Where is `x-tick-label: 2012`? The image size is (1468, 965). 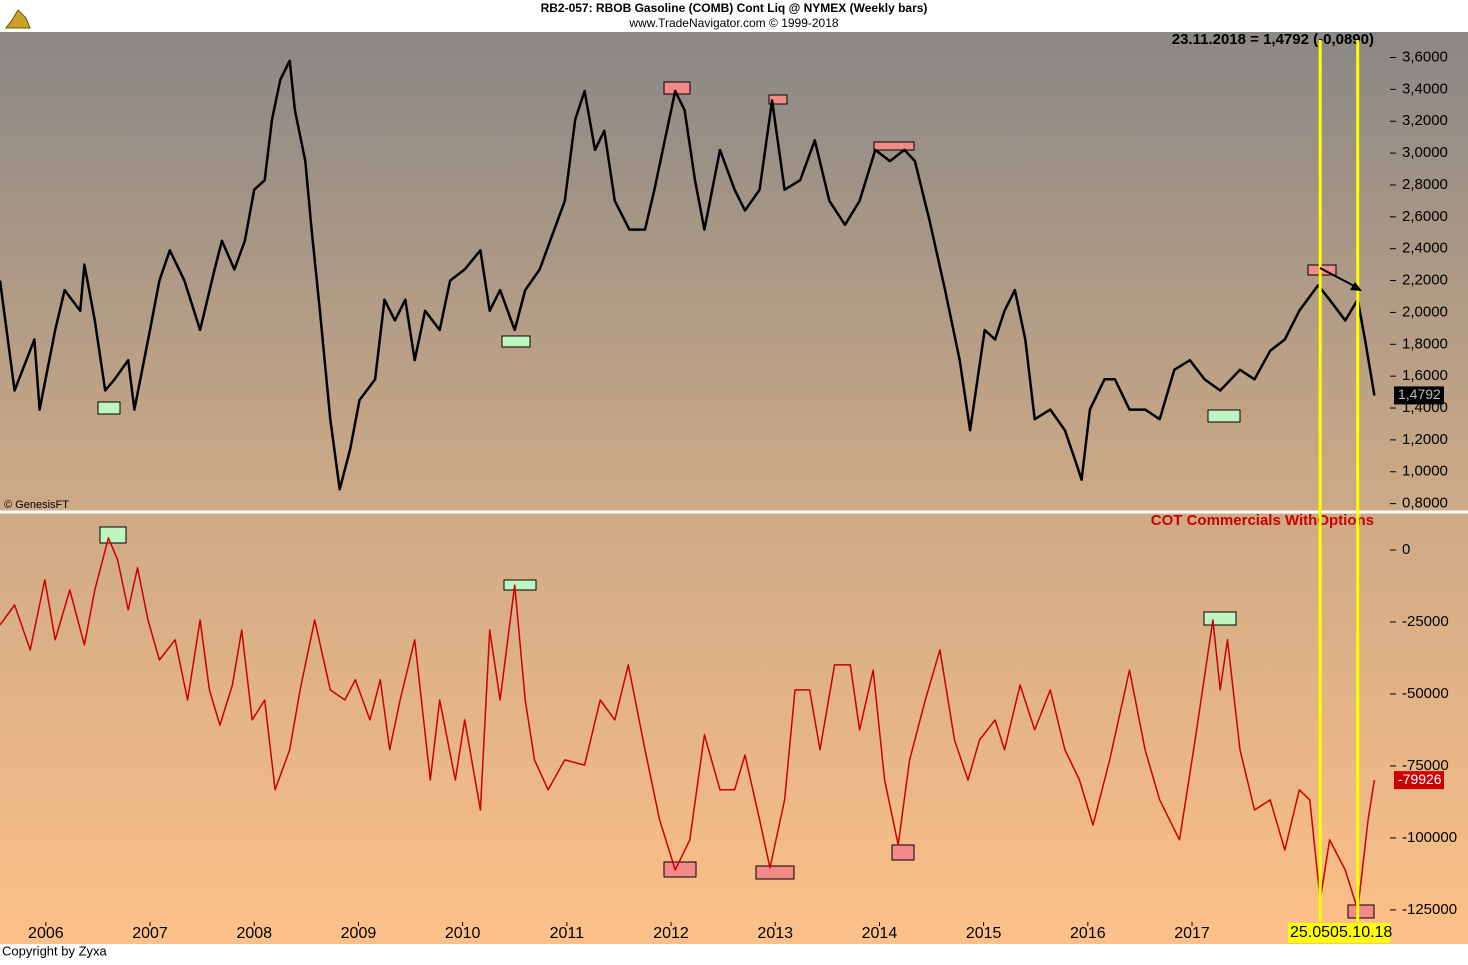 x-tick-label: 2012 is located at coordinates (671, 933).